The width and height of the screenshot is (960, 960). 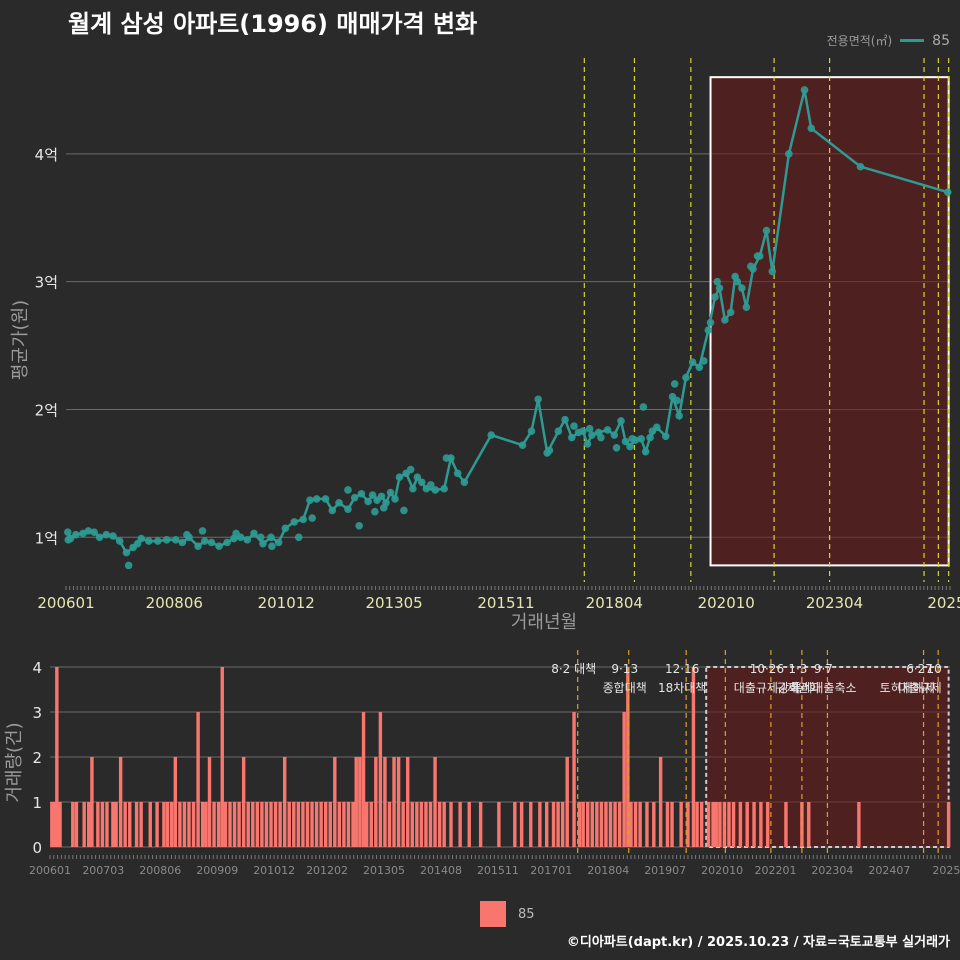 What do you see at coordinates (823, 688) in the screenshot?
I see `policy-annotation: 특례대출축소` at bounding box center [823, 688].